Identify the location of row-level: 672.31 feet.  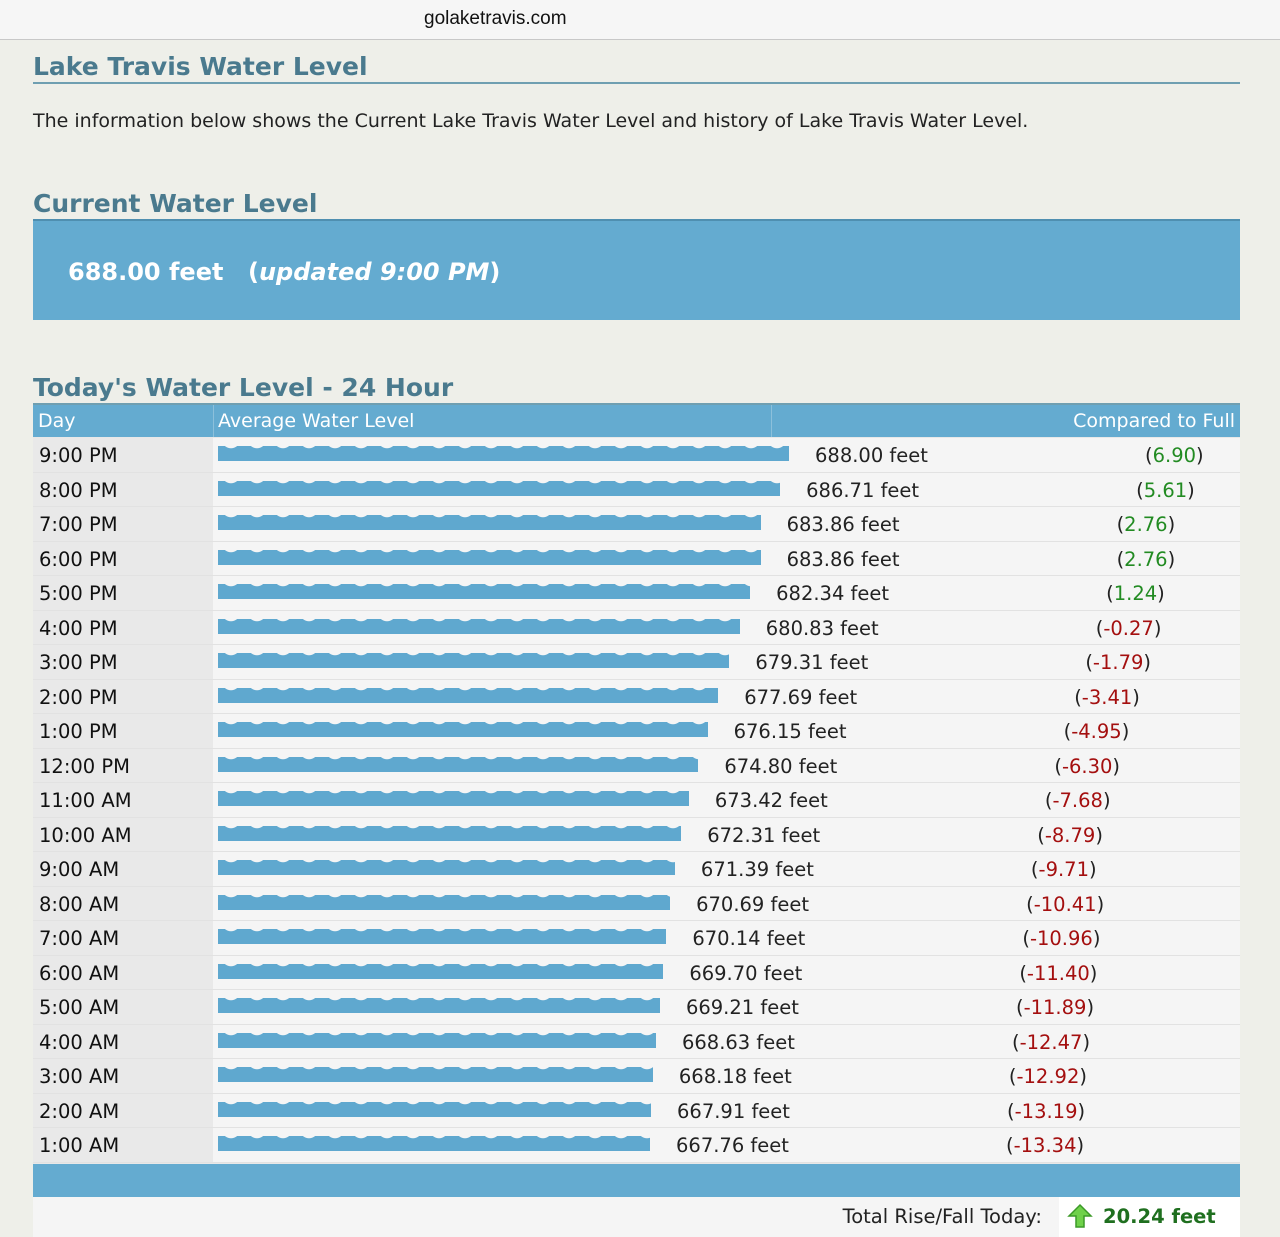
(764, 835).